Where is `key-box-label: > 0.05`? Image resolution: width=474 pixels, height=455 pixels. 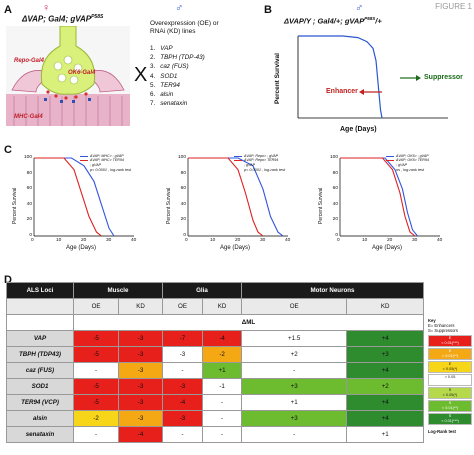
key-box-label: > 0.05 is located at coordinates (450, 377).